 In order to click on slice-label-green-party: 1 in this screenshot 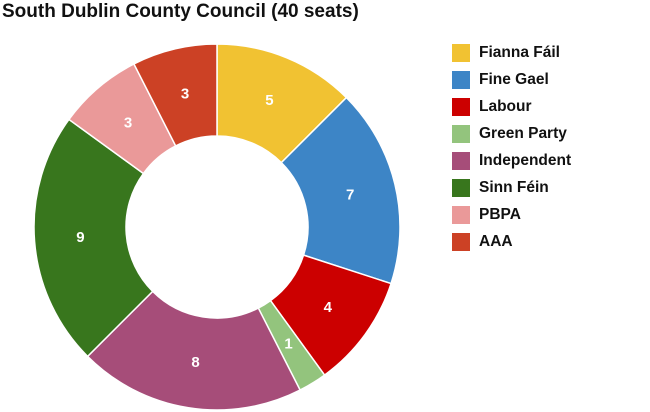, I will do `click(288, 343)`.